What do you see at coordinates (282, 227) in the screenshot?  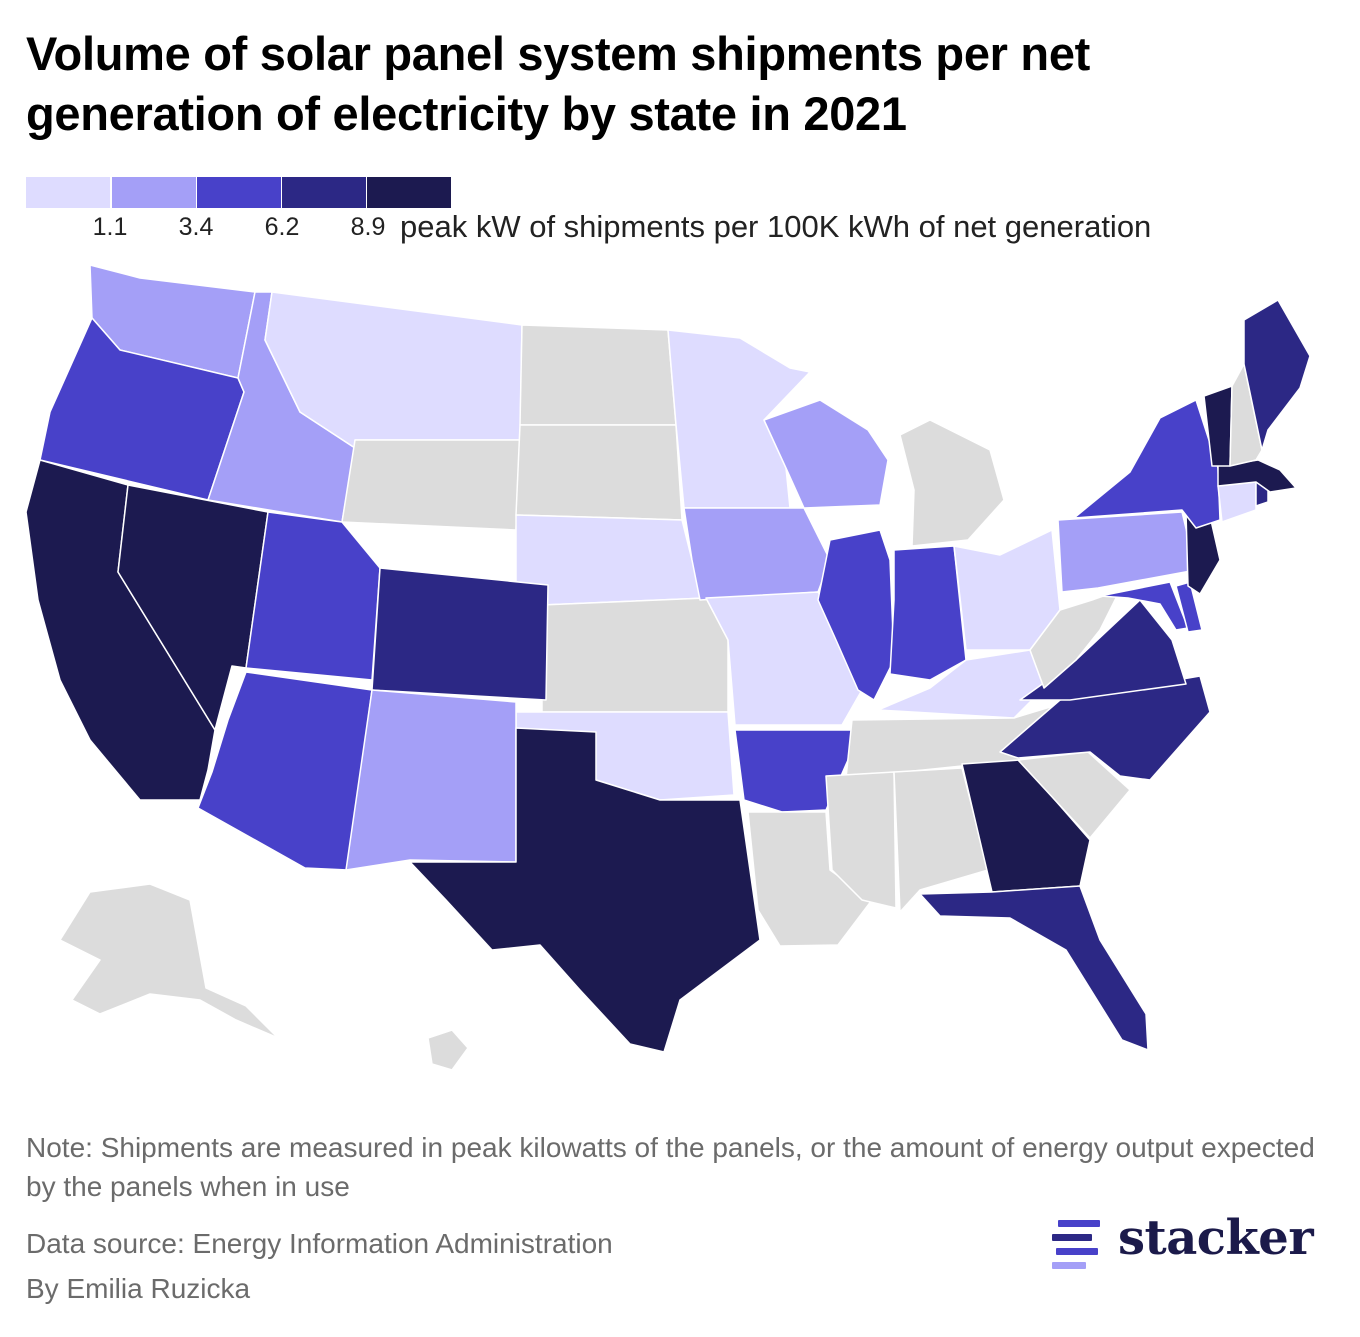 I see `legend-tick-3: 6.2` at bounding box center [282, 227].